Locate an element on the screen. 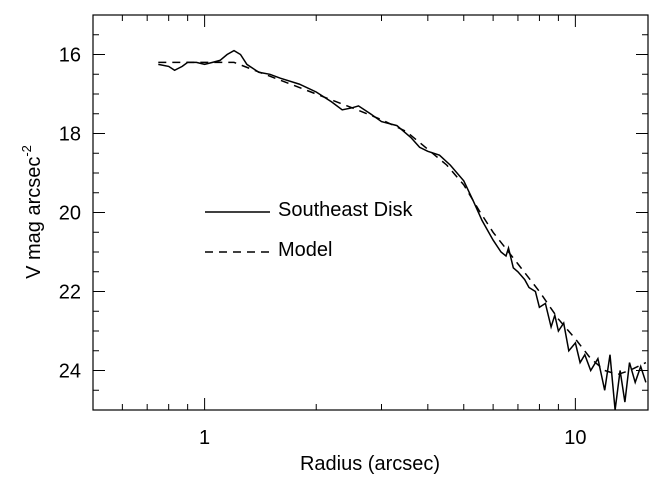  y-axis-label-sup: -2 is located at coordinates (26, 151).